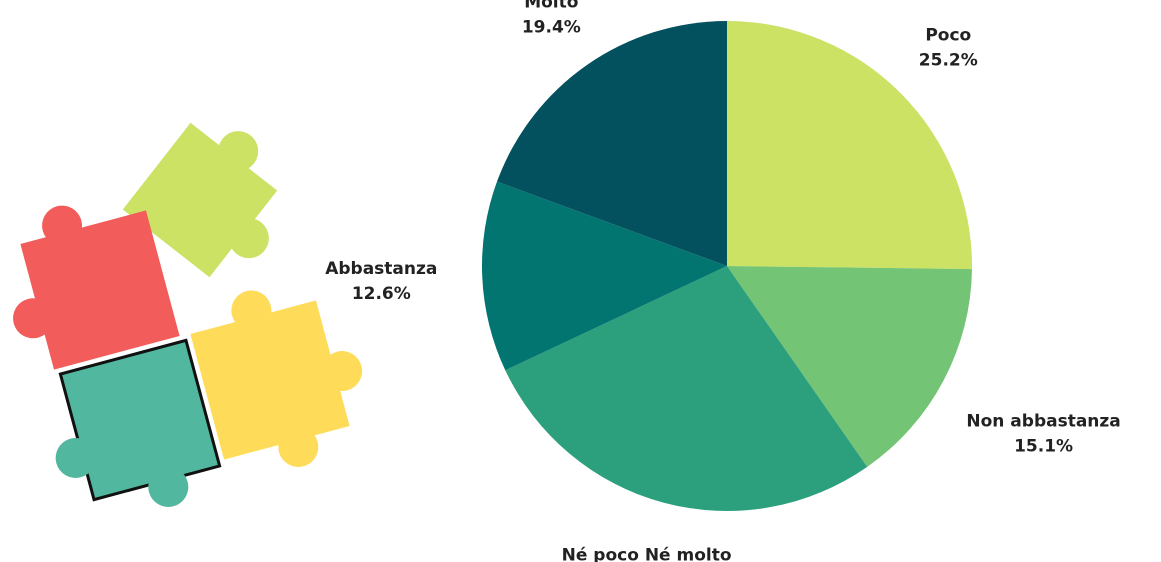 The image size is (1161, 562). What do you see at coordinates (1043, 422) in the screenshot?
I see `slice-label: Non abbastanza` at bounding box center [1043, 422].